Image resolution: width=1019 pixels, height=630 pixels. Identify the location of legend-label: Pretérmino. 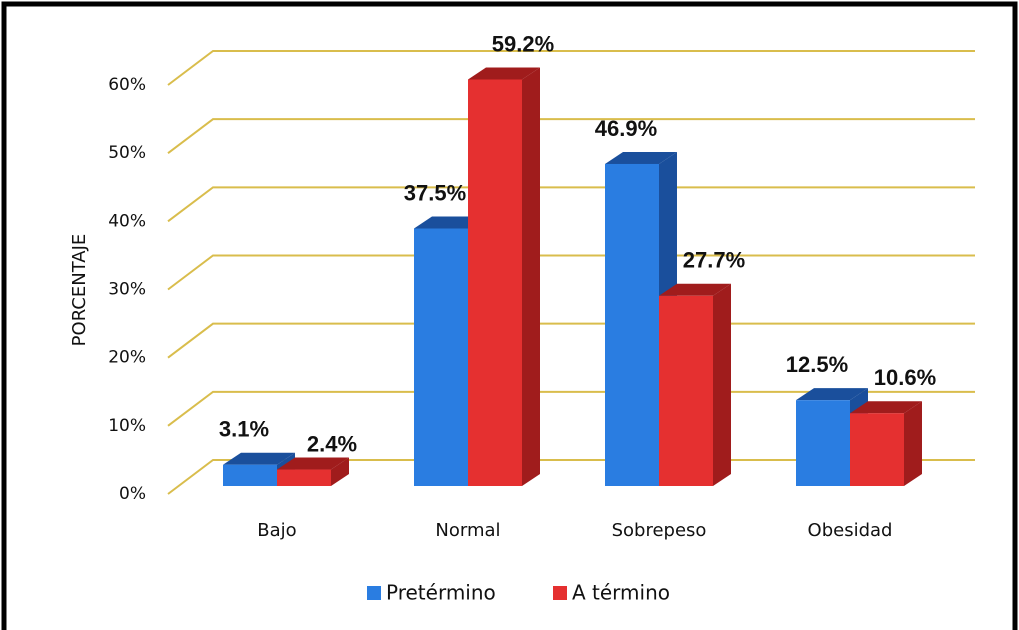
(441, 593).